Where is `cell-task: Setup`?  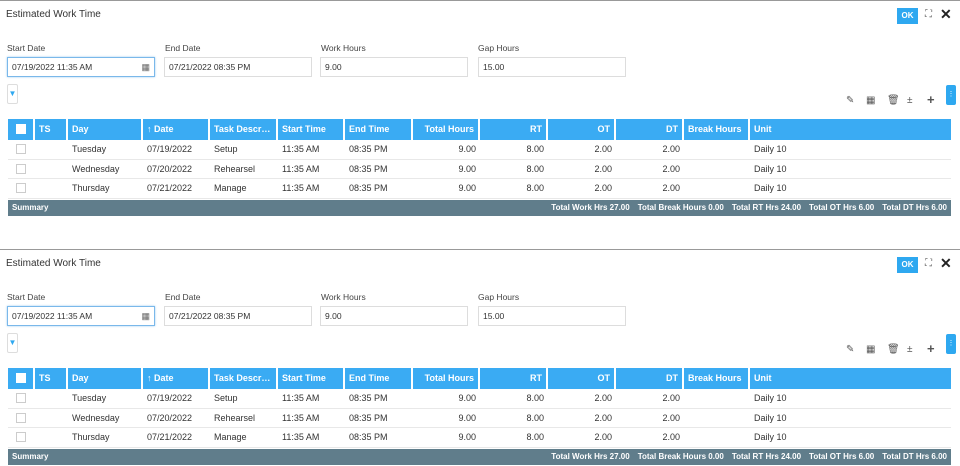 cell-task: Setup is located at coordinates (226, 149).